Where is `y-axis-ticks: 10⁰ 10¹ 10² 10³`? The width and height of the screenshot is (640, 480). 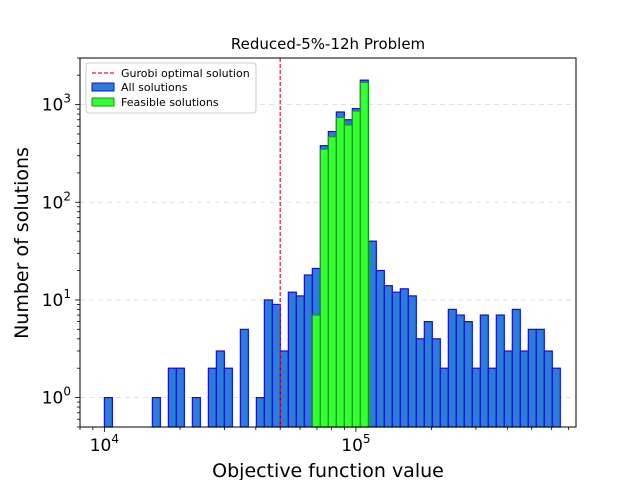
y-axis-ticks: 10⁰ 10¹ 10² 10³ is located at coordinates (61, 242).